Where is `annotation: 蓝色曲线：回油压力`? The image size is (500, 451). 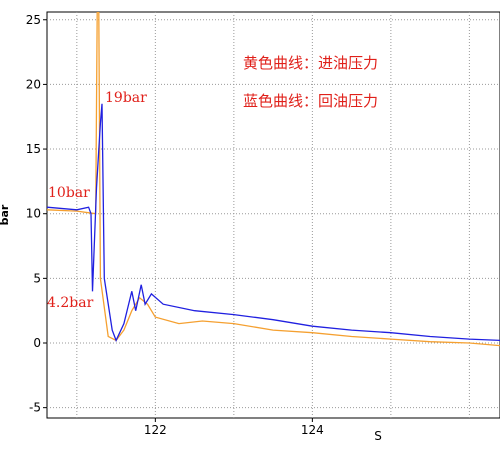
annotation: 蓝色曲线：回油压力 is located at coordinates (310, 101).